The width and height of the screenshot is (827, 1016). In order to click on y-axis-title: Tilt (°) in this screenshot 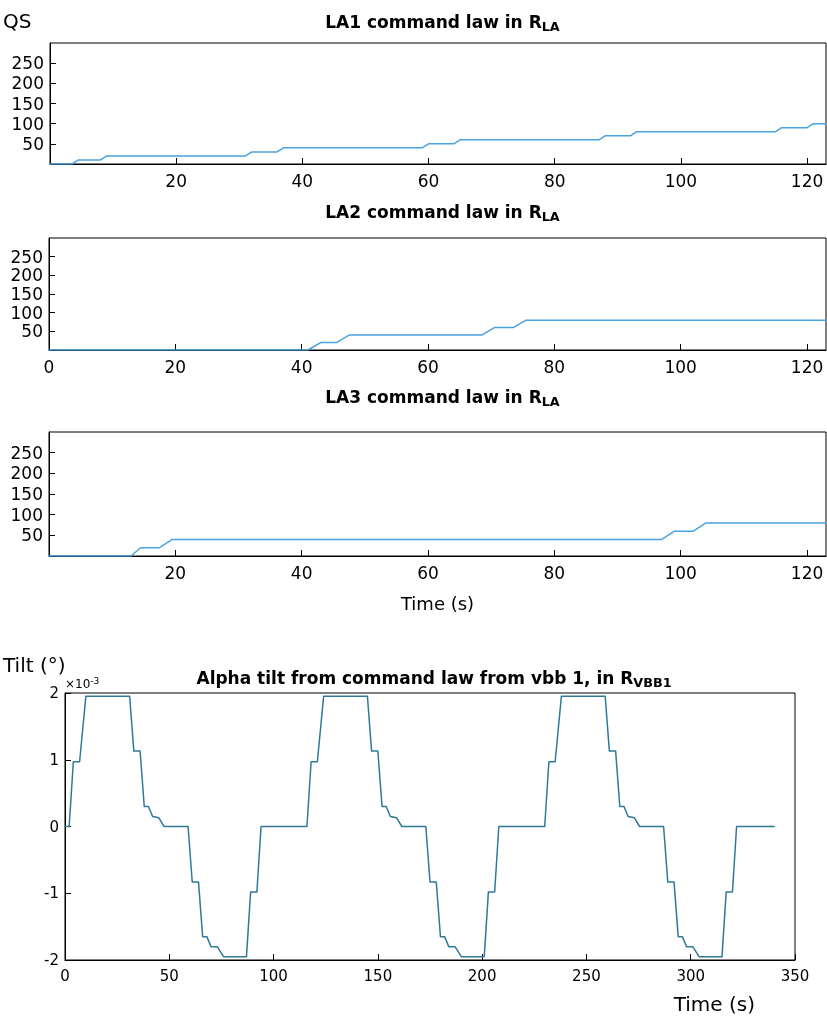, I will do `click(34, 665)`.